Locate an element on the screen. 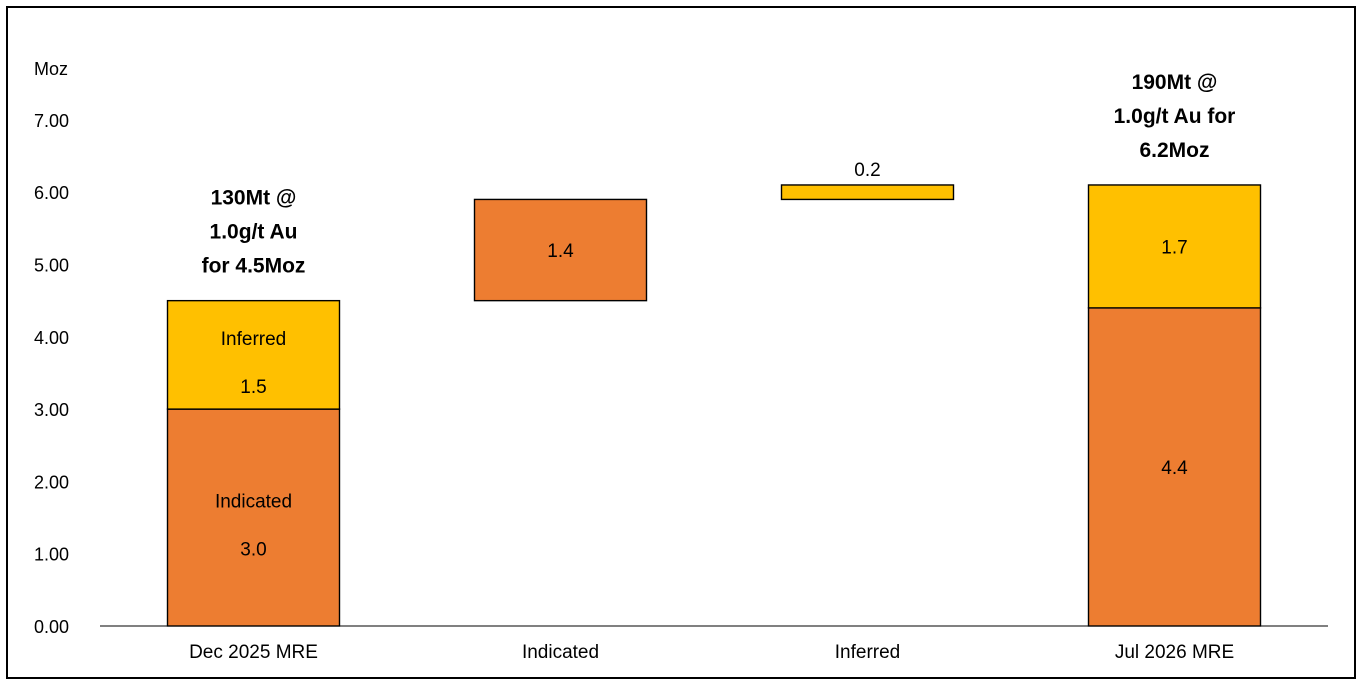  data-label: 4.4 is located at coordinates (1174, 468).